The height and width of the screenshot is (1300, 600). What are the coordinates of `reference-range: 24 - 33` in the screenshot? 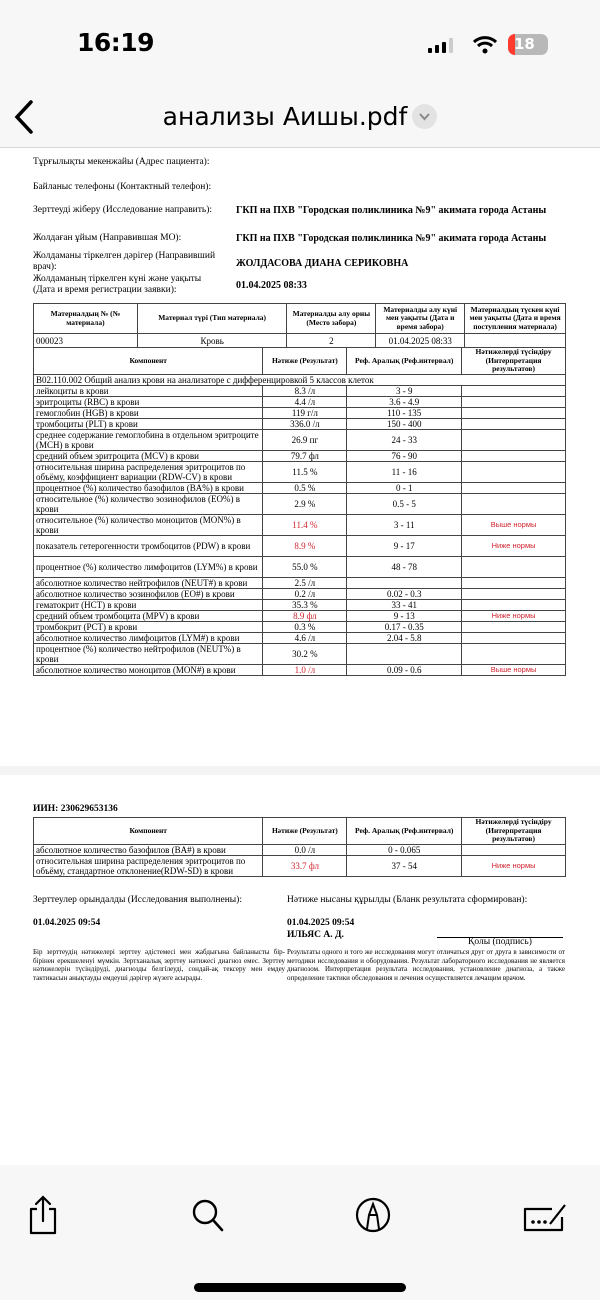 It's located at (404, 439).